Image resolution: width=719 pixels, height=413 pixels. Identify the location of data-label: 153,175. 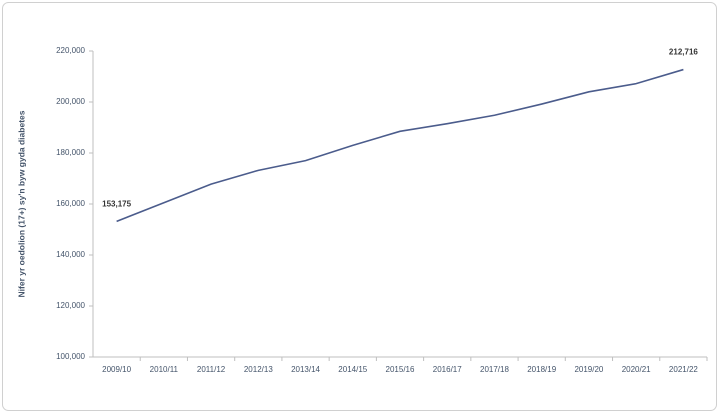
(116, 204).